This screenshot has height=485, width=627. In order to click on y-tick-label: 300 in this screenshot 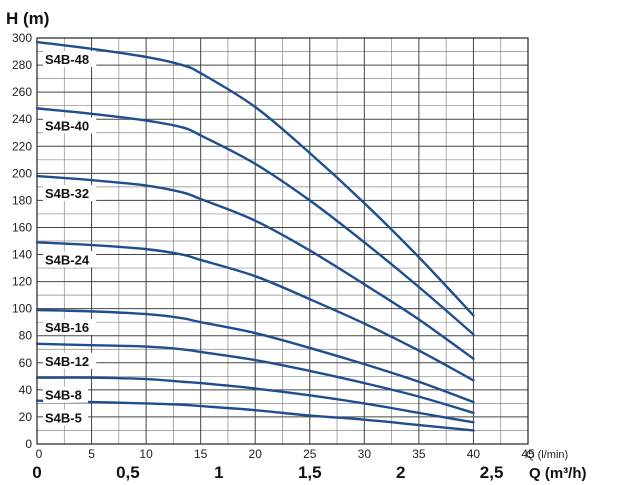, I will do `click(22, 38)`.